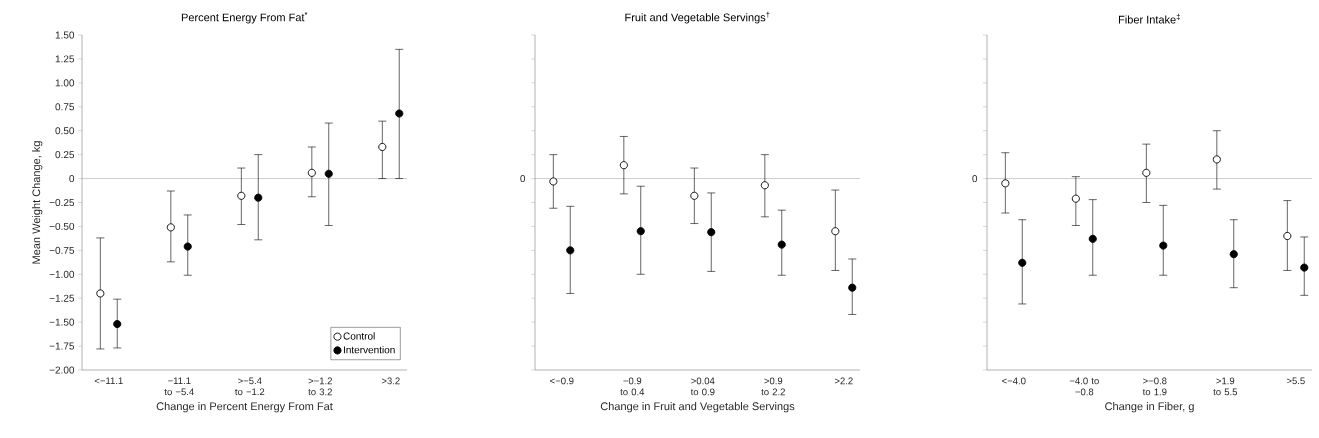  What do you see at coordinates (1154, 386) in the screenshot?
I see `x-tick-label: >−0.8 to 1.9` at bounding box center [1154, 386].